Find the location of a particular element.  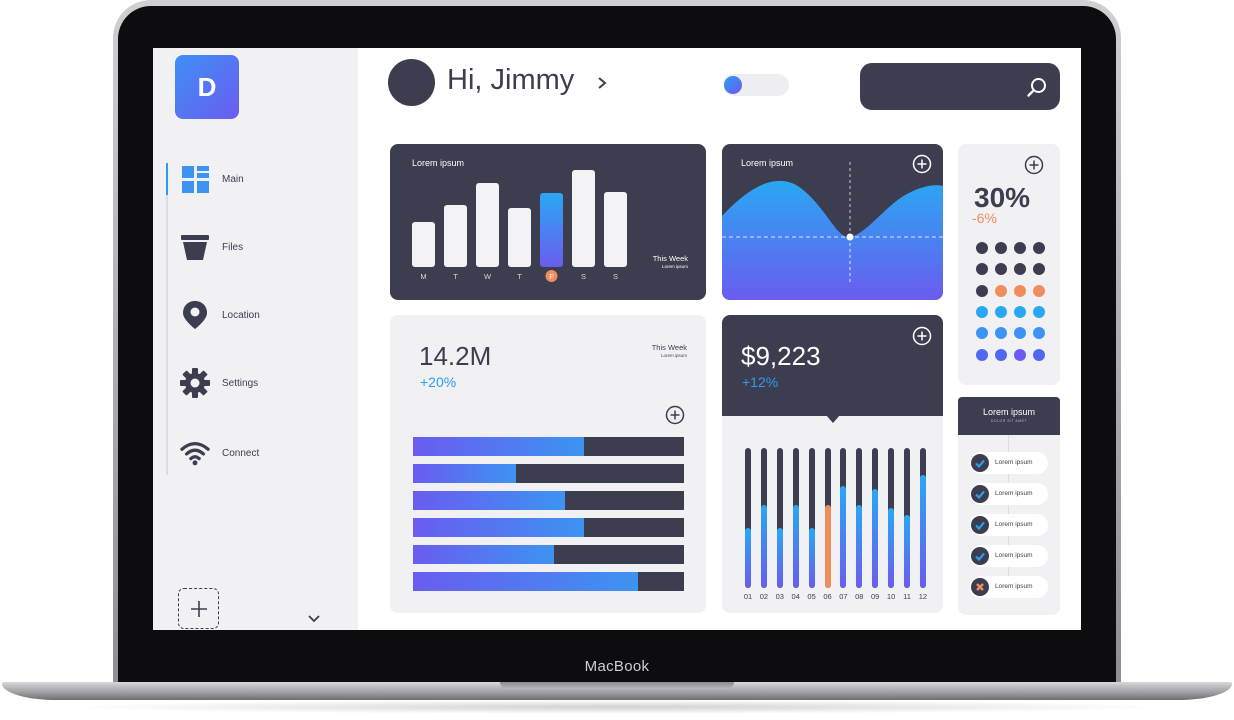

grid-icon is located at coordinates (195, 179).